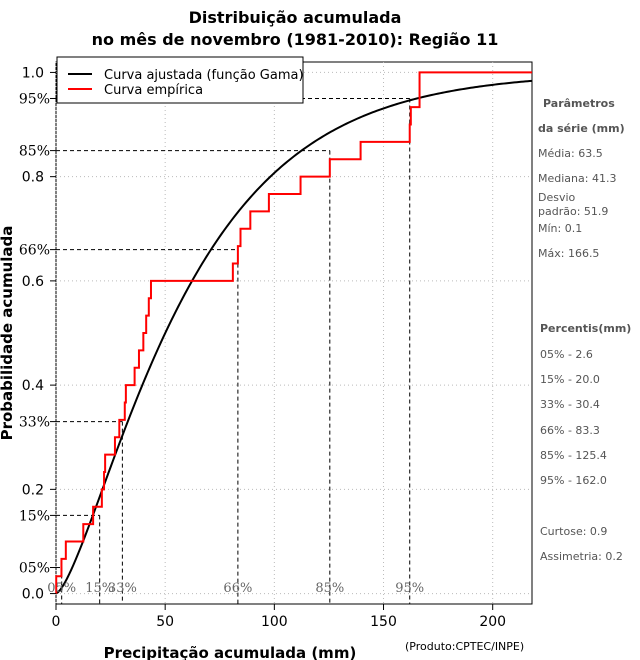 The width and height of the screenshot is (640, 660). I want to click on stat-media: Média: 63.5, so click(570, 153).